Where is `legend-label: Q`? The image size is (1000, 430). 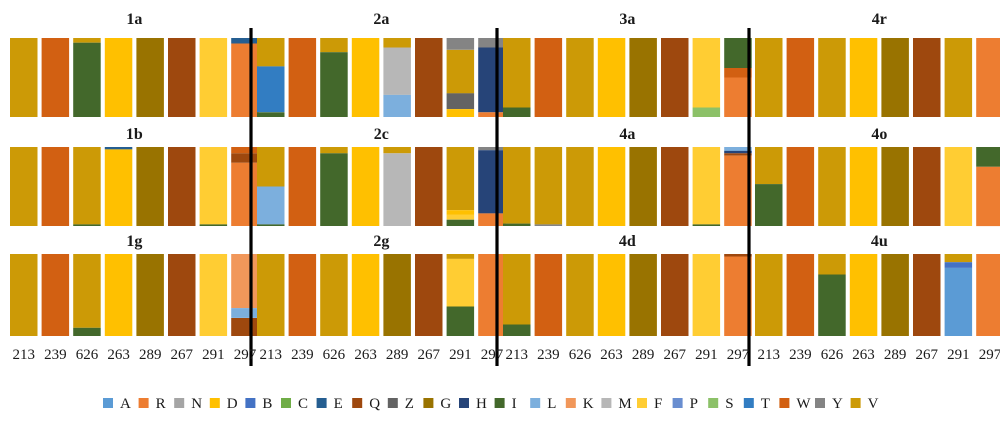 legend-label: Q is located at coordinates (374, 404).